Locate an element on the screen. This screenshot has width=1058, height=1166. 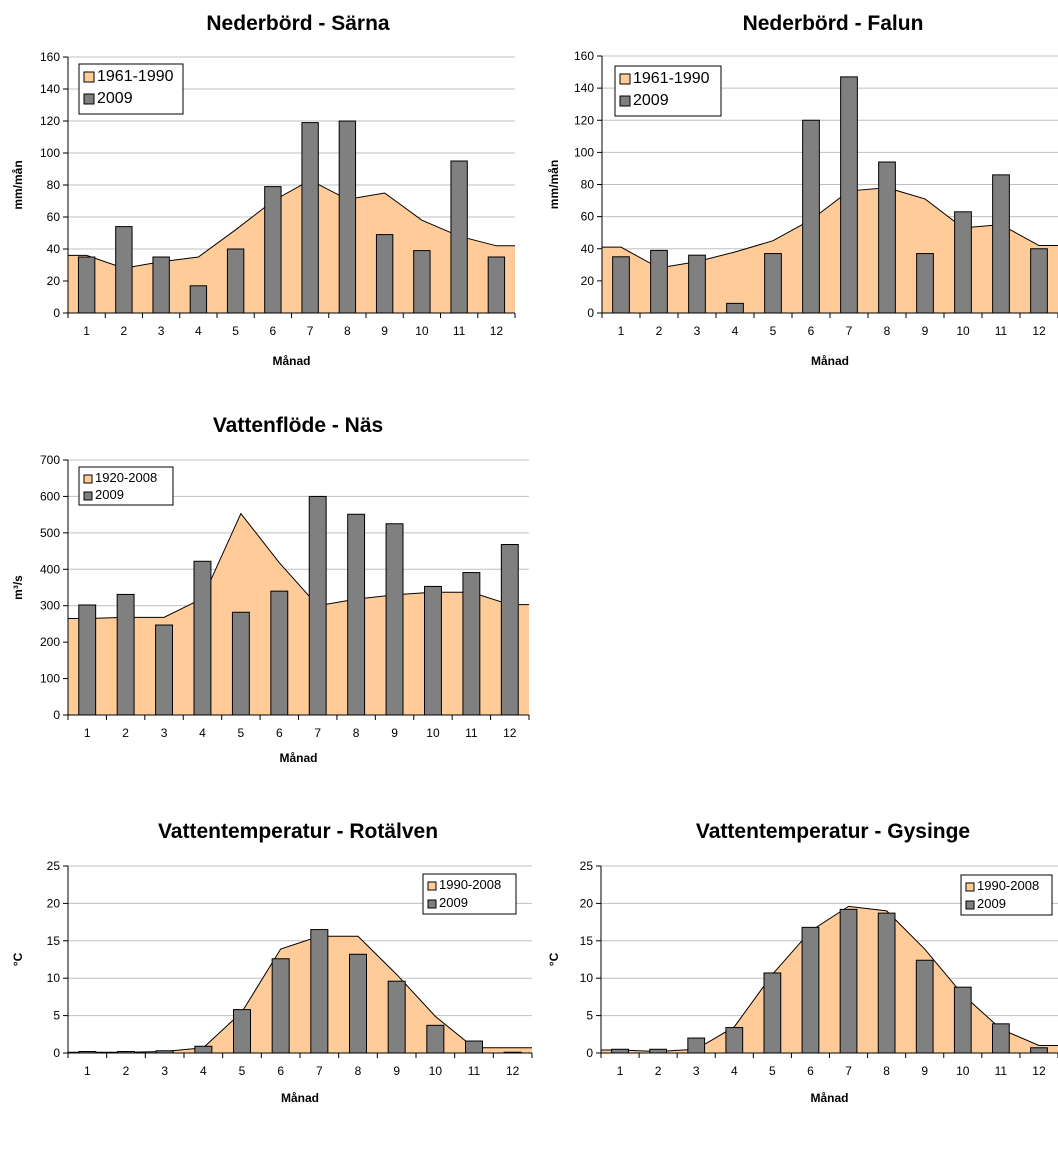
chart-title: Vattentemperatur - Rotälven is located at coordinates (298, 831).